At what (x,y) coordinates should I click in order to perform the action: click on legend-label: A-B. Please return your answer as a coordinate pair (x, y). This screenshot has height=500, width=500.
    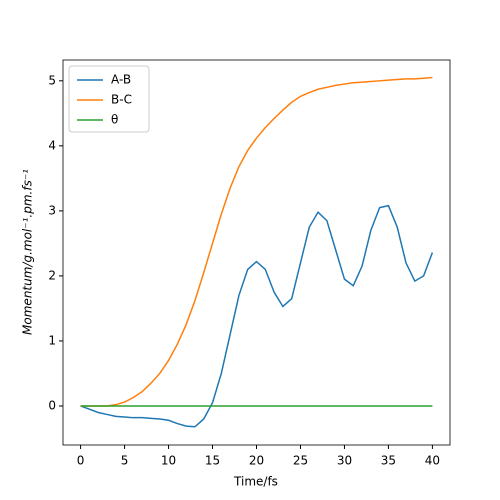
    Looking at the image, I should click on (121, 80).